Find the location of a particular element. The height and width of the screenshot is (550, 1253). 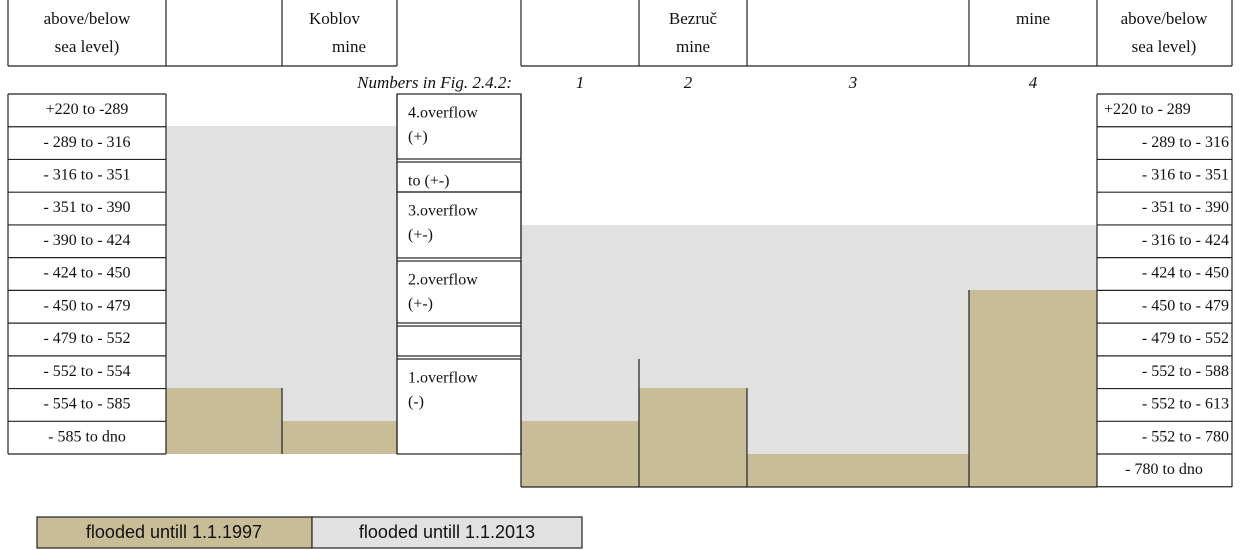

level-label: - 780 to dno is located at coordinates (1164, 469).